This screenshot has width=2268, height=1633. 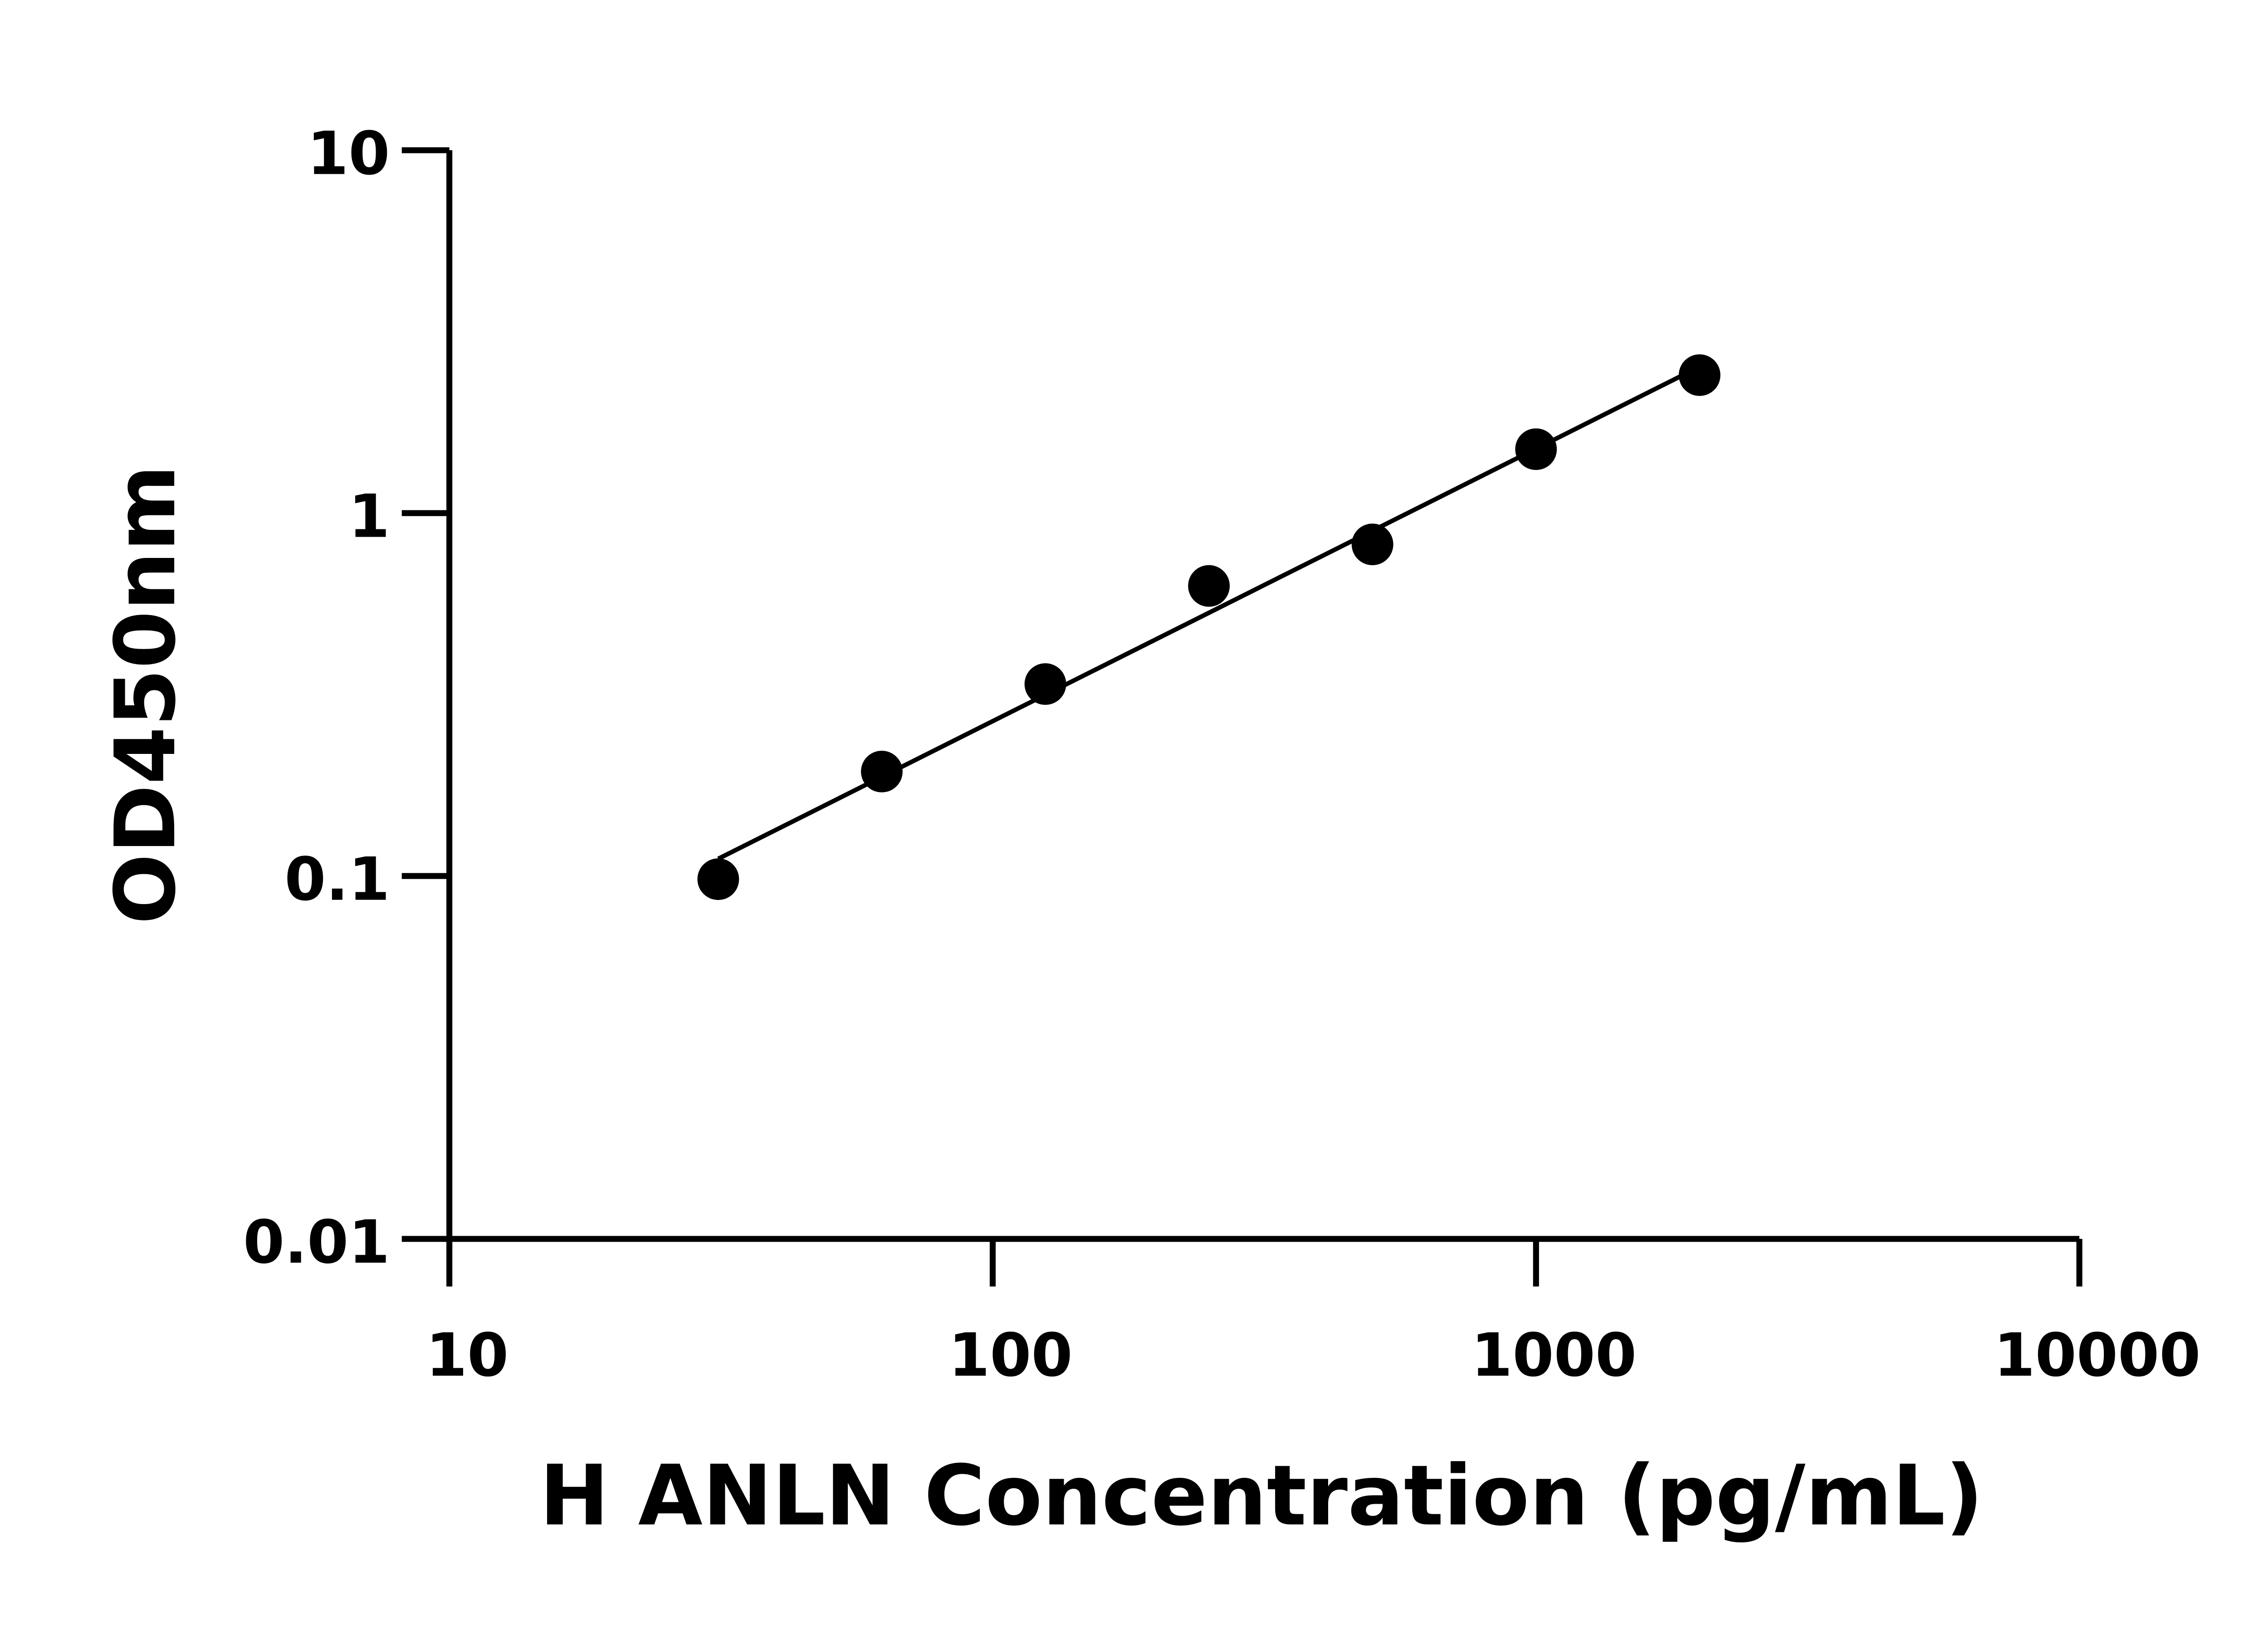 What do you see at coordinates (349, 153) in the screenshot?
I see `y-tick-label: 10` at bounding box center [349, 153].